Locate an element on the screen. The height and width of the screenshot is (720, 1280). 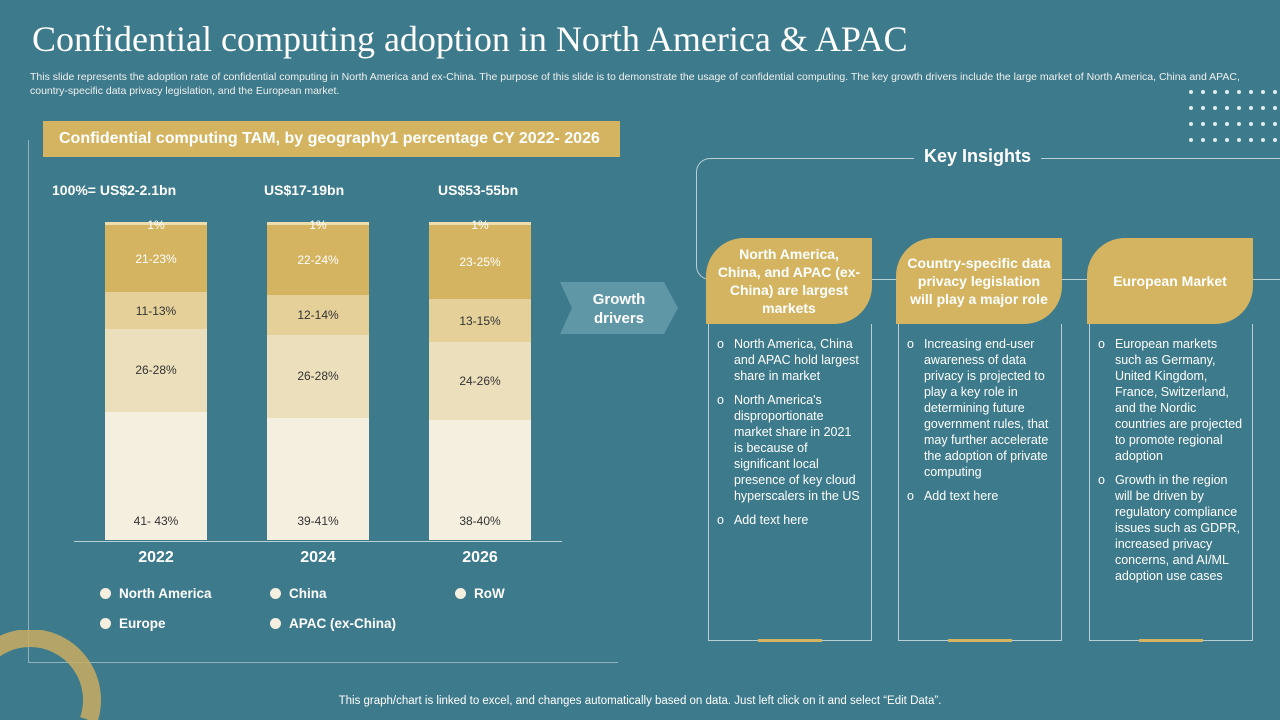
bar-2022: 41- 43% 26-28% 11-13% 21-23% 1% is located at coordinates (156, 379).